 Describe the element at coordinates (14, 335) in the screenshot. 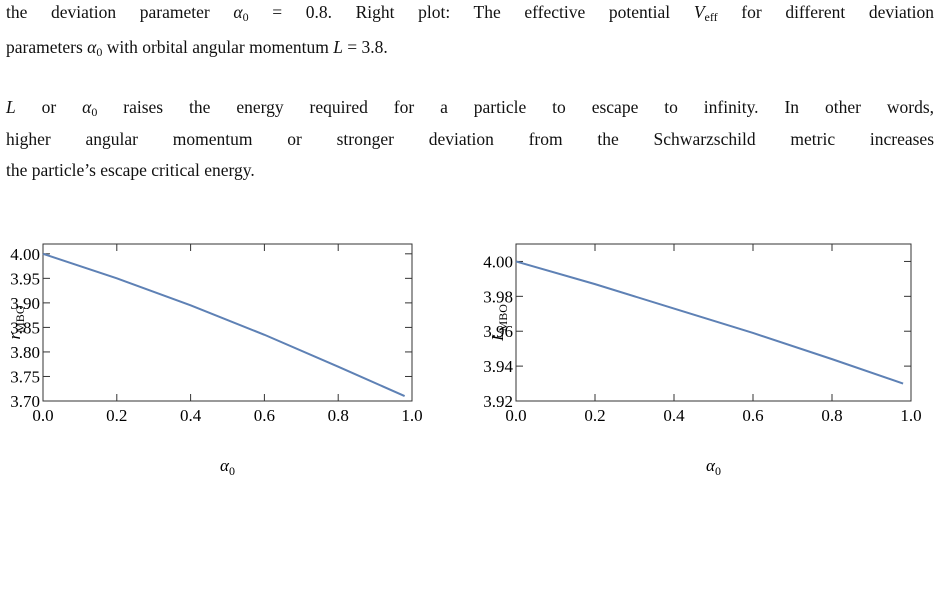

I see `y-axis-label-main: r` at that location.